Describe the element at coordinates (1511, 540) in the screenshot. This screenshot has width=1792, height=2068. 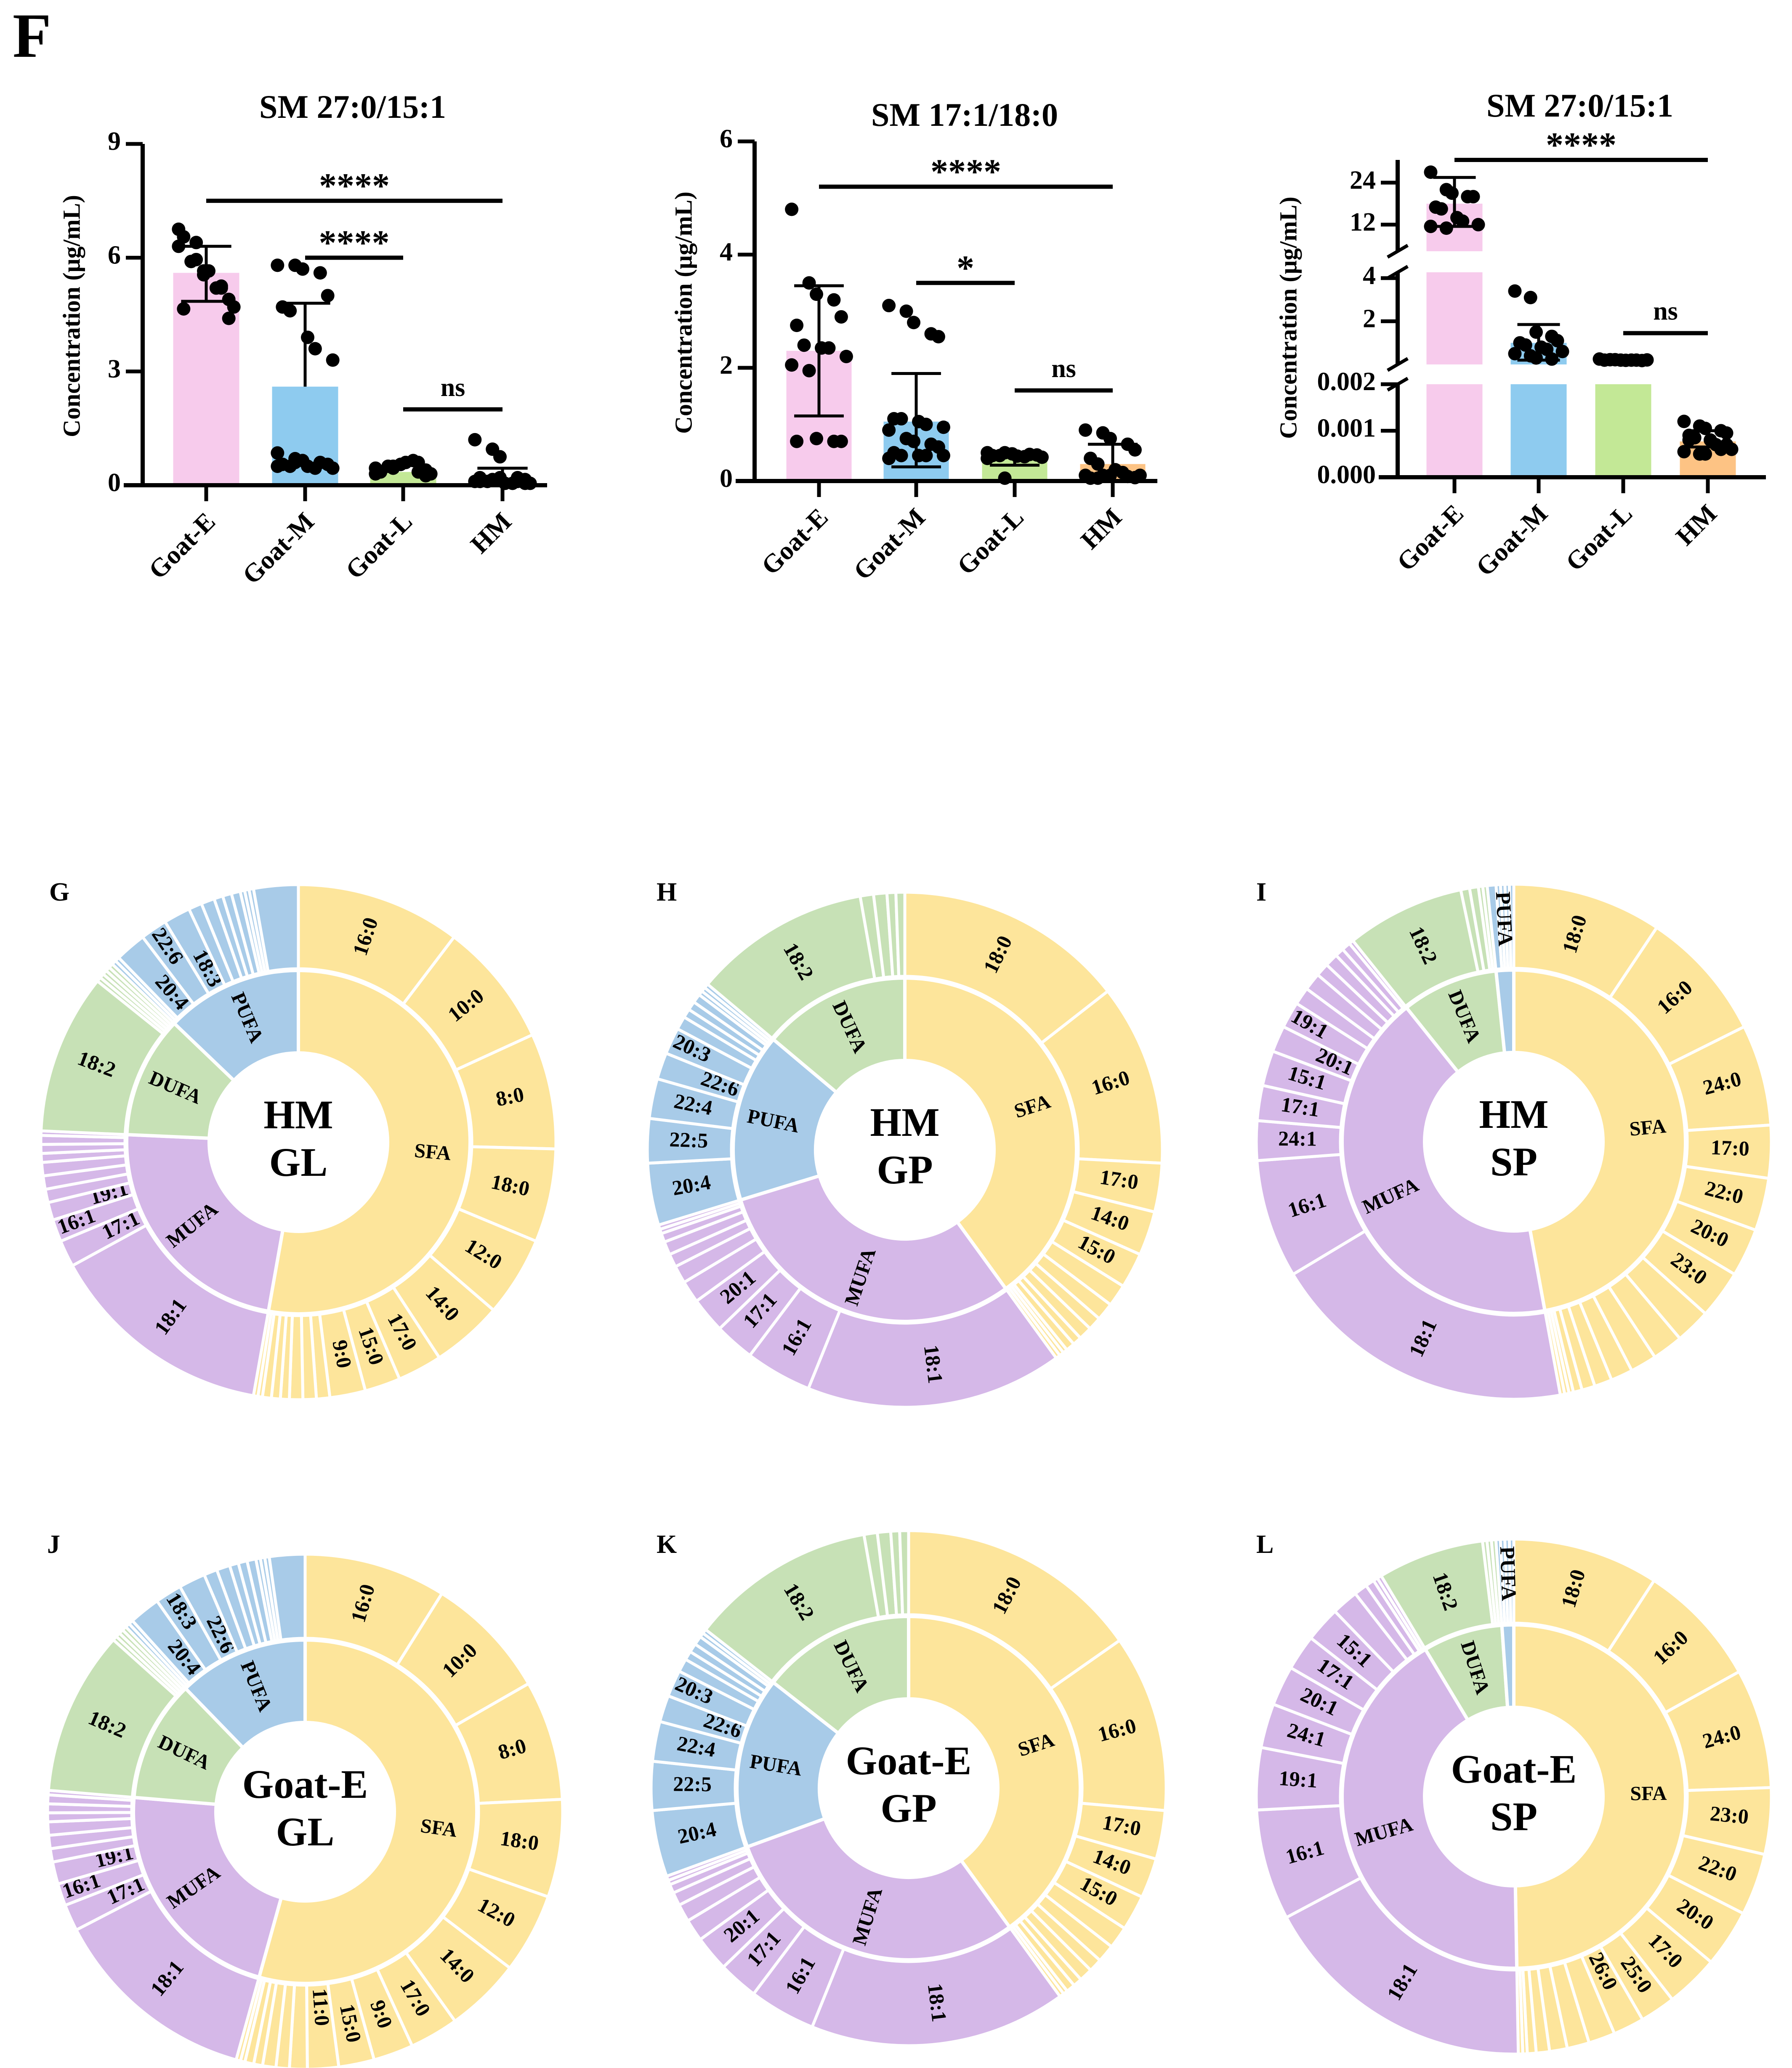
I see `x-tick-label: Goat-M` at that location.